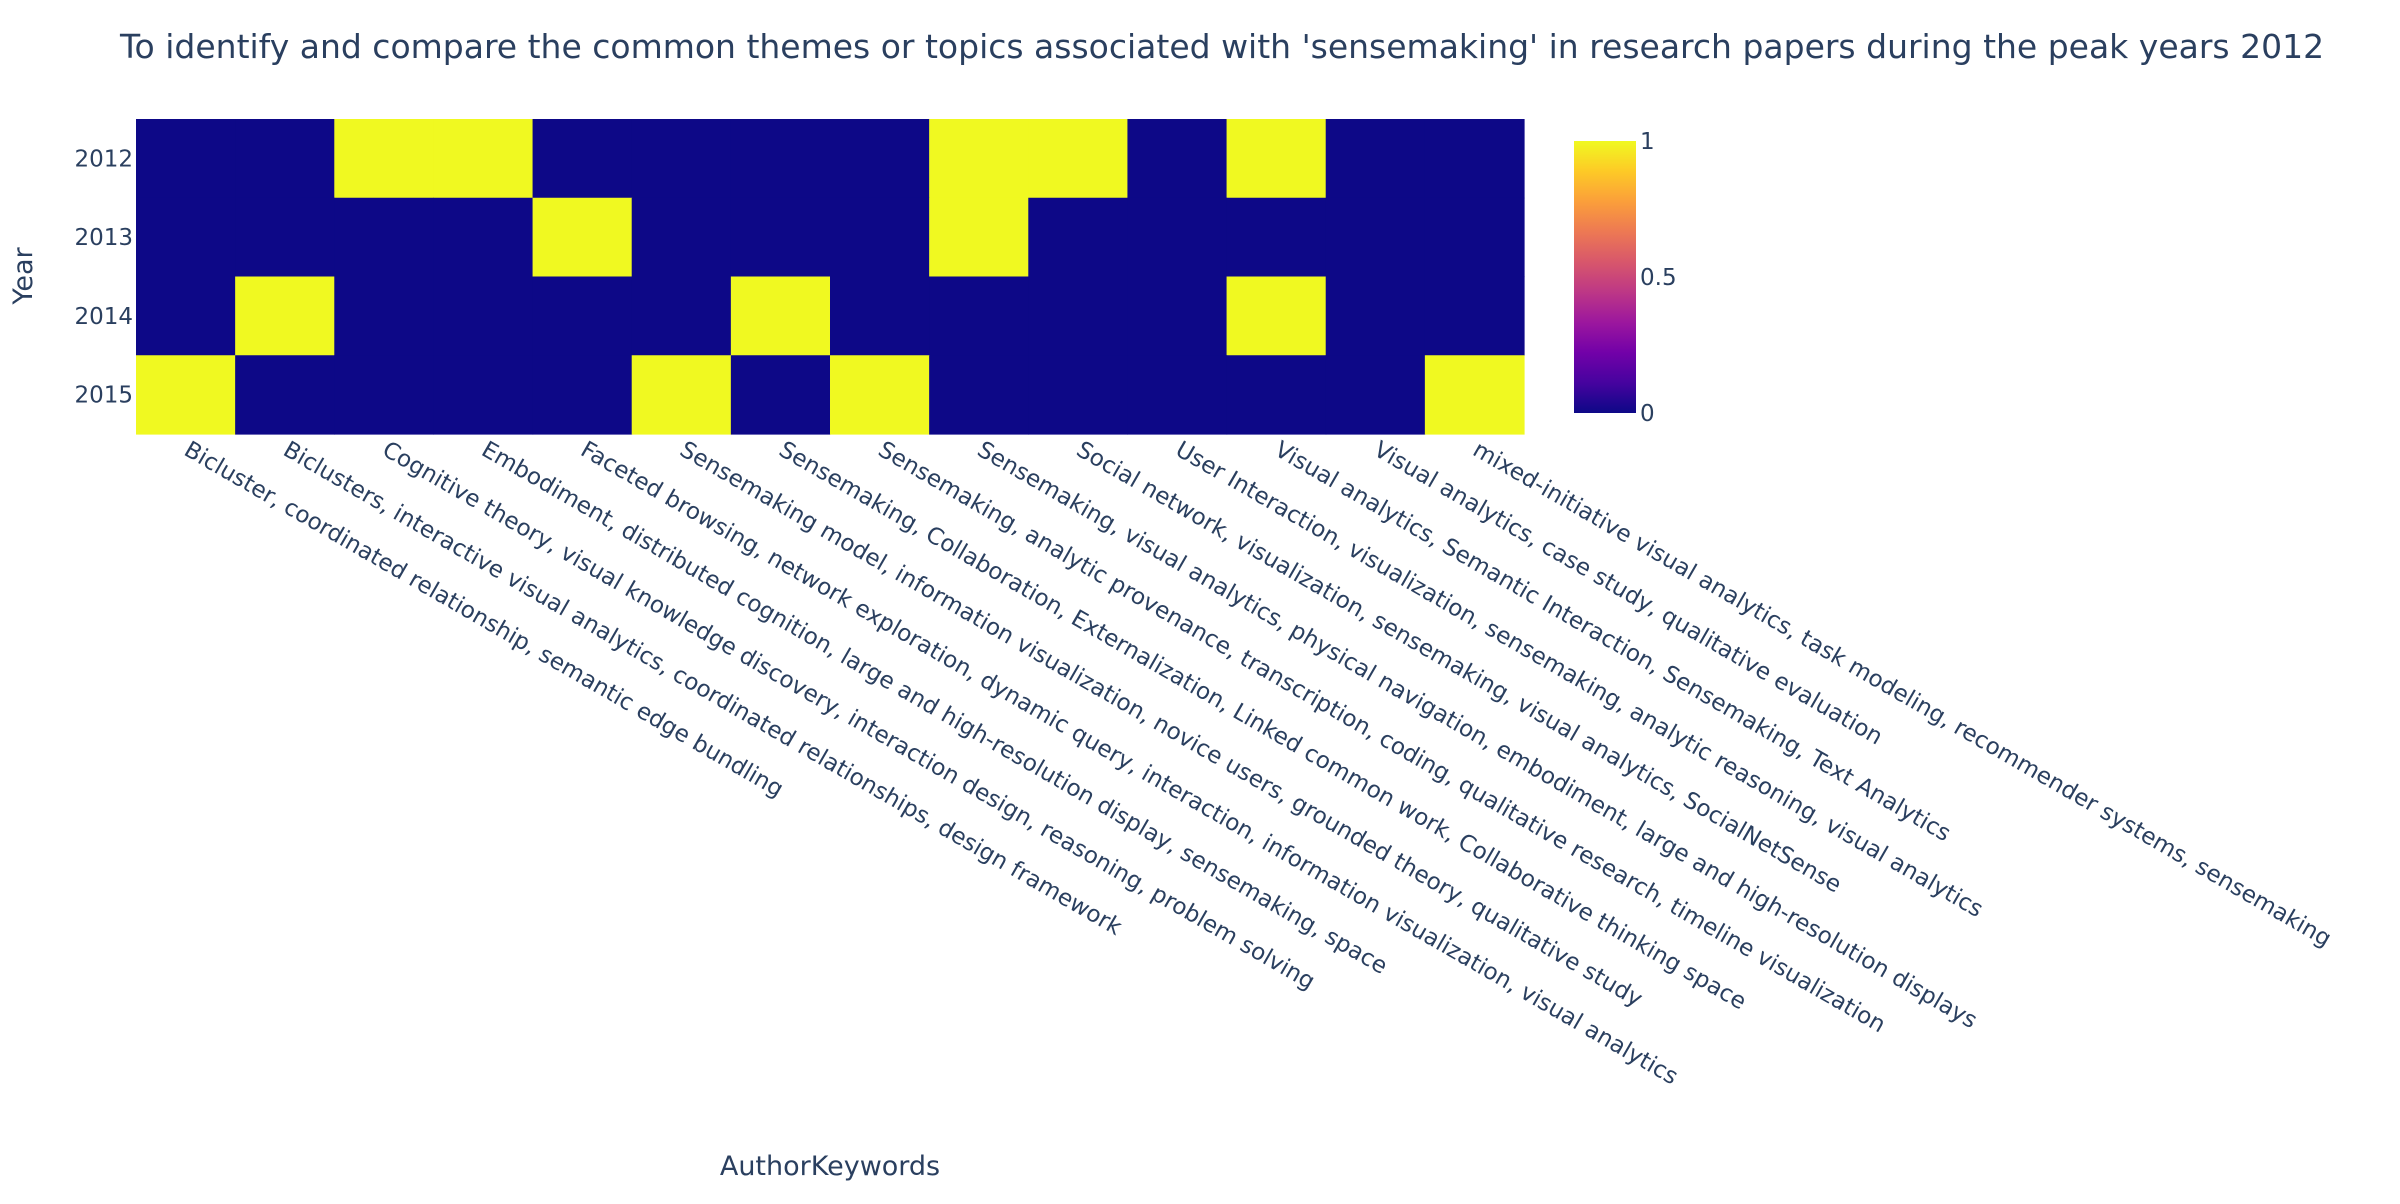 The height and width of the screenshot is (1204, 2400). What do you see at coordinates (1647, 142) in the screenshot?
I see `colorbar-tick-label: 1` at bounding box center [1647, 142].